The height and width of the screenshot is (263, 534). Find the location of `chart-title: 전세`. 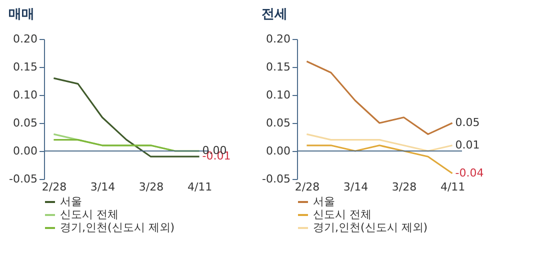

chart-title: 전세 is located at coordinates (275, 14).